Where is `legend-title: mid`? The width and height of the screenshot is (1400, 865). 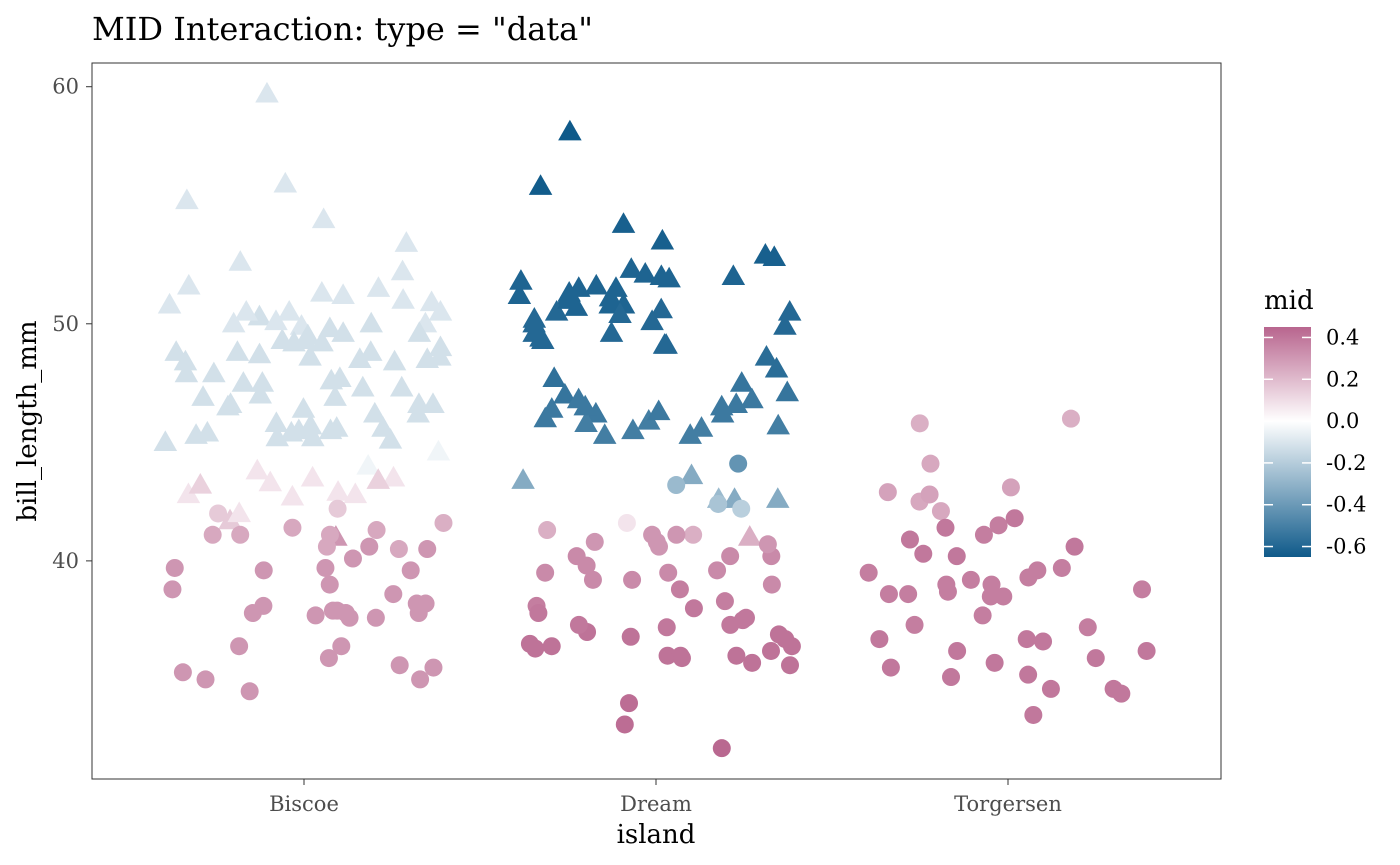 legend-title: mid is located at coordinates (1289, 301).